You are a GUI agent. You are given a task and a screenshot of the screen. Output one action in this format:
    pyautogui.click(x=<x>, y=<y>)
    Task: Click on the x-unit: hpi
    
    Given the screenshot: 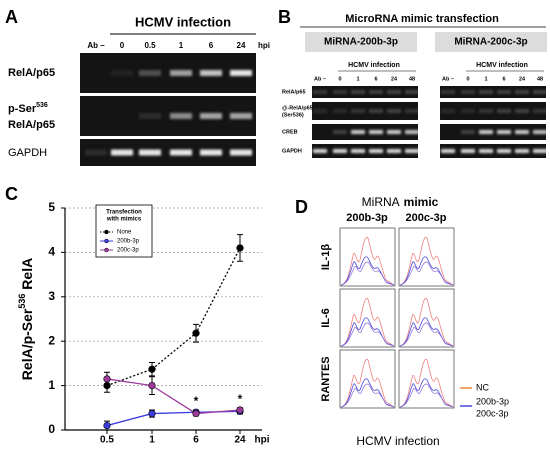 What is the action you would take?
    pyautogui.click(x=262, y=440)
    